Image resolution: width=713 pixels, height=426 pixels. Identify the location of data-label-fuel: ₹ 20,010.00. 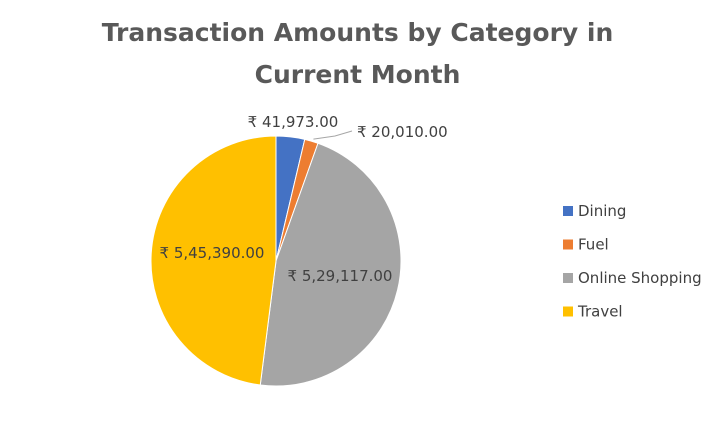
(402, 132).